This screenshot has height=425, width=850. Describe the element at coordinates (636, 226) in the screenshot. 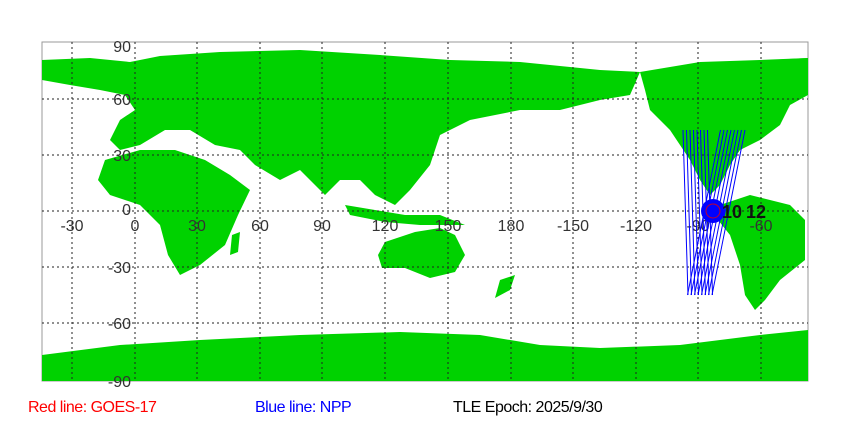

I see `lon-label: -120` at that location.